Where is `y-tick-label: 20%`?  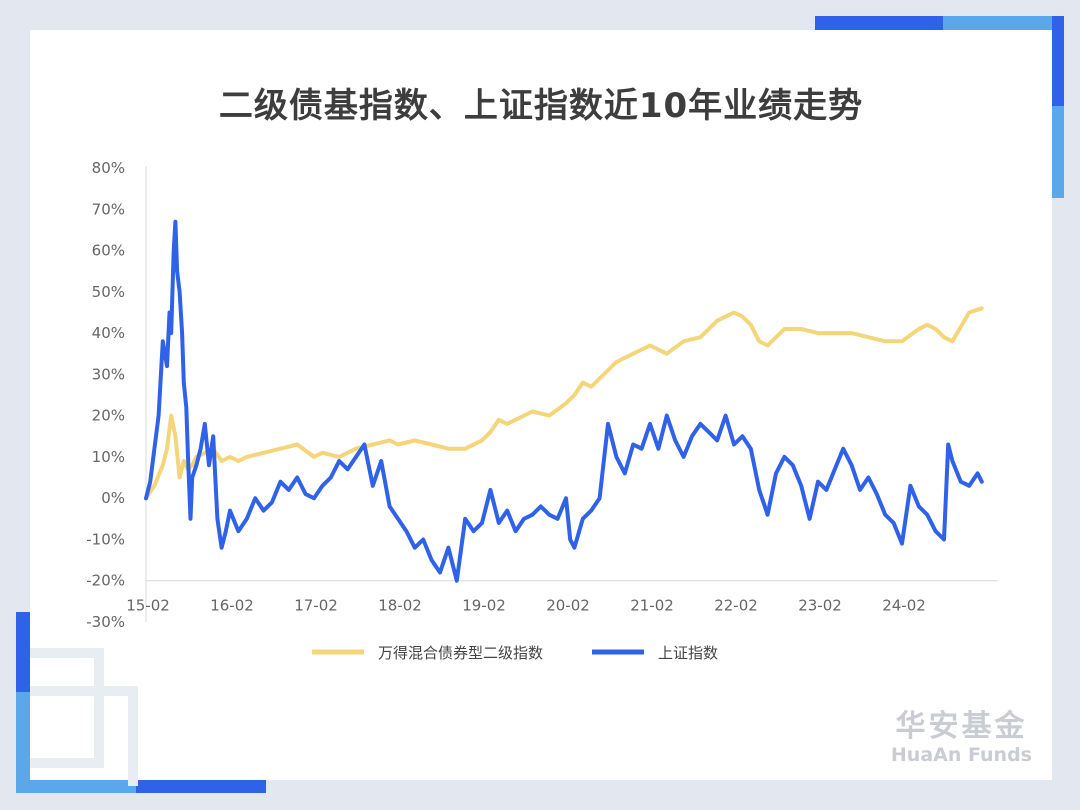 y-tick-label: 20% is located at coordinates (108, 416).